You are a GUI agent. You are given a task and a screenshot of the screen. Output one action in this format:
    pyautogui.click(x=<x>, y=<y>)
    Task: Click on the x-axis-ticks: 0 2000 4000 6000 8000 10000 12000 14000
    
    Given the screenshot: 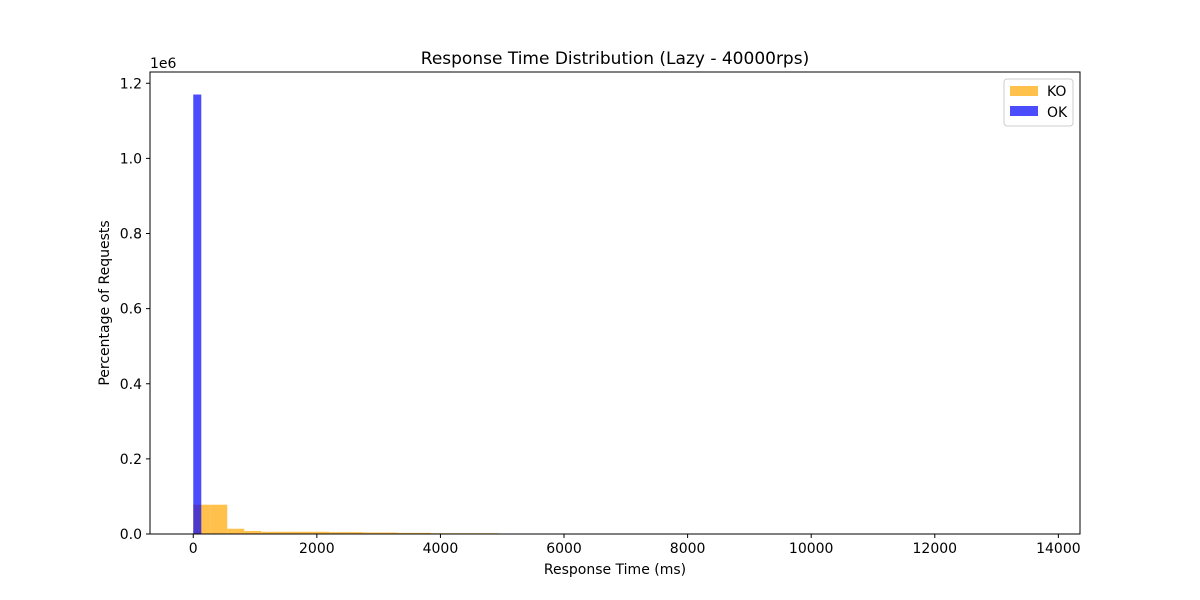 What is the action you would take?
    pyautogui.click(x=635, y=545)
    